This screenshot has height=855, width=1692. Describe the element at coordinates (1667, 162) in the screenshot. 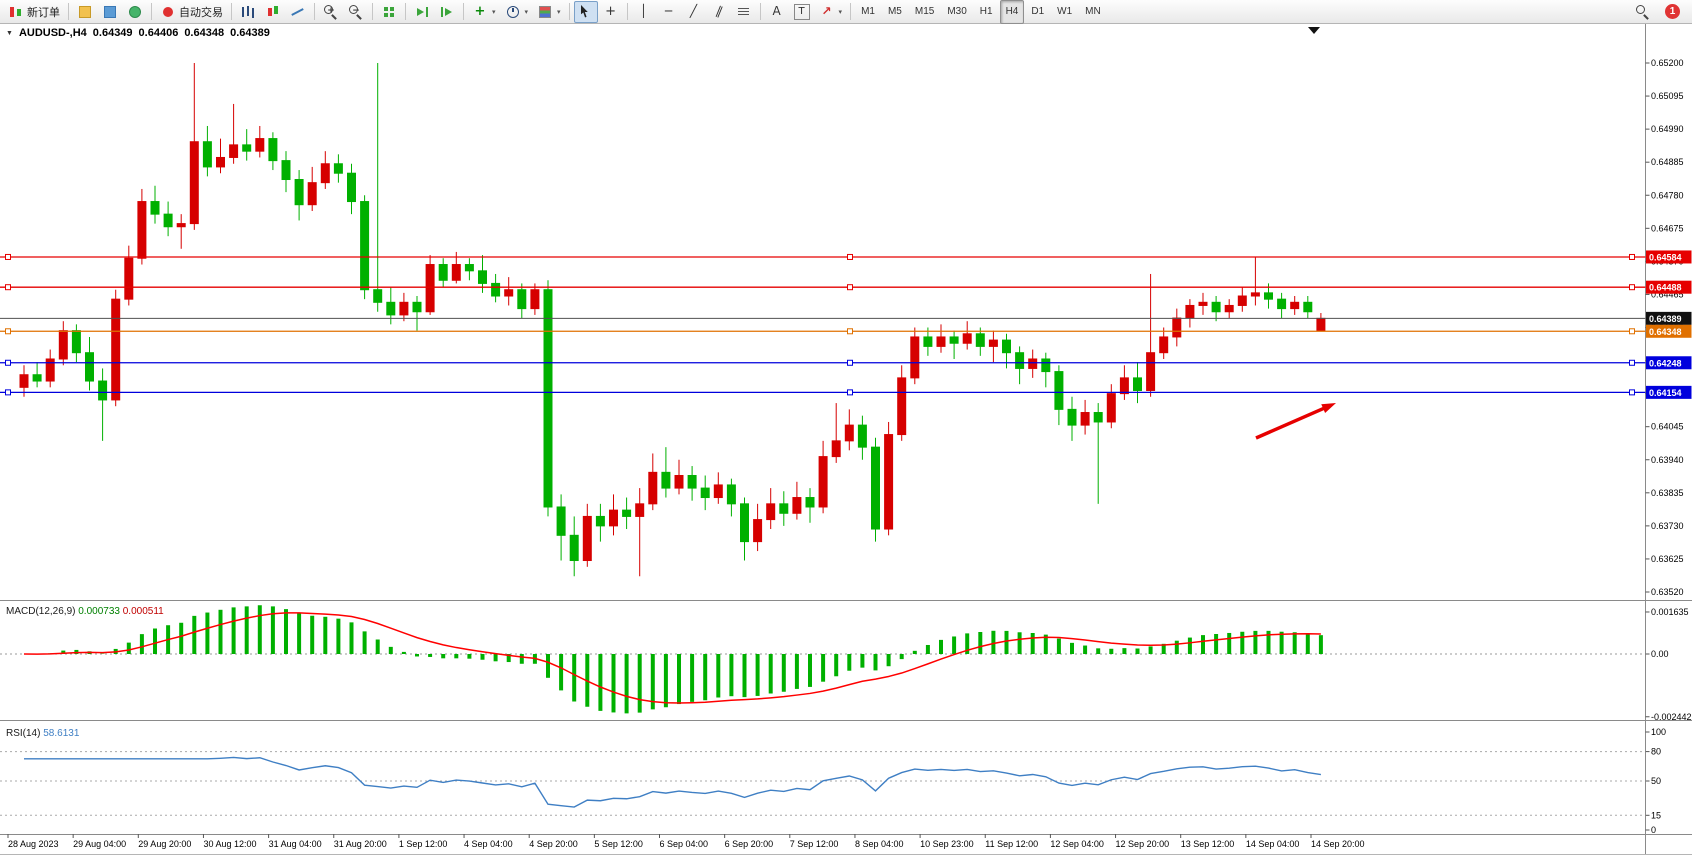

I see `svg-text: 0.64885` at that location.